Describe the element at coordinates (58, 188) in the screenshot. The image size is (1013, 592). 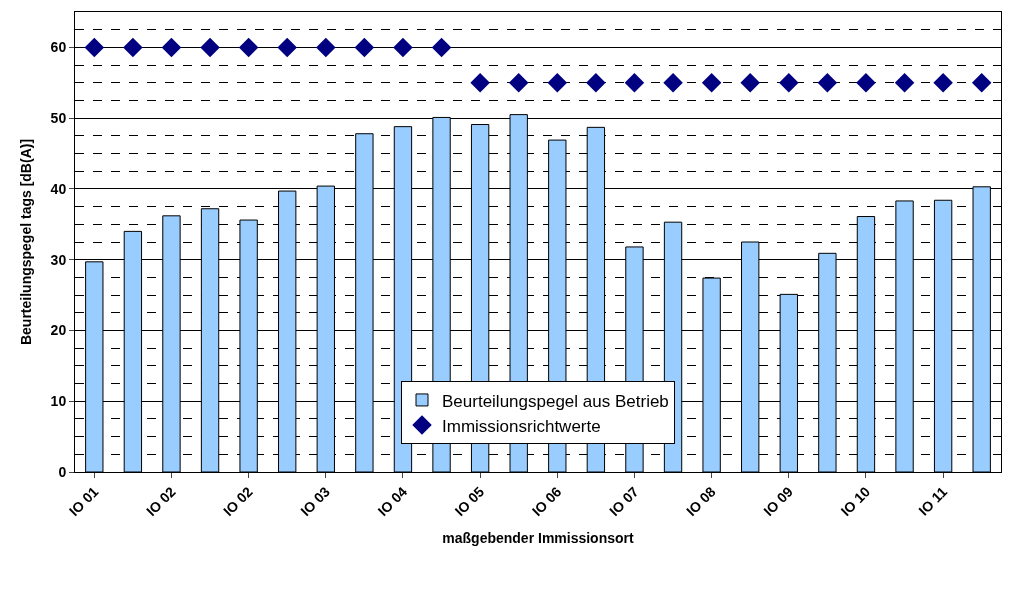
I see `y-tick-label: 40` at that location.